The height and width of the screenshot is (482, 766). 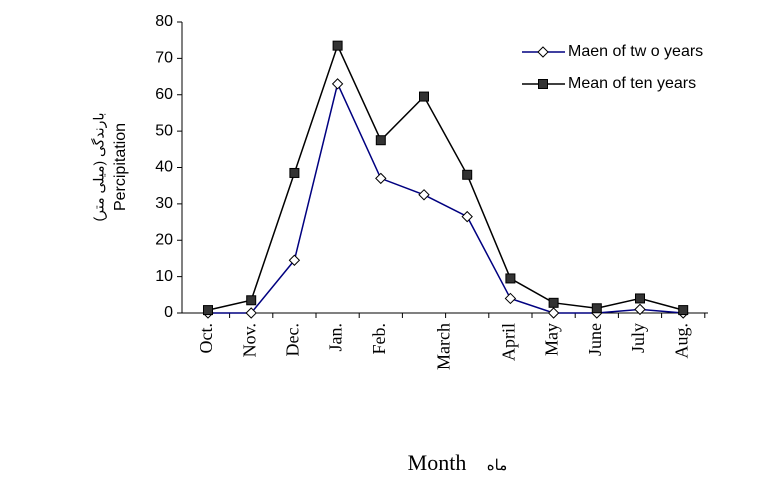 What do you see at coordinates (206, 338) in the screenshot?
I see `x-tick-label: Oct.` at bounding box center [206, 338].